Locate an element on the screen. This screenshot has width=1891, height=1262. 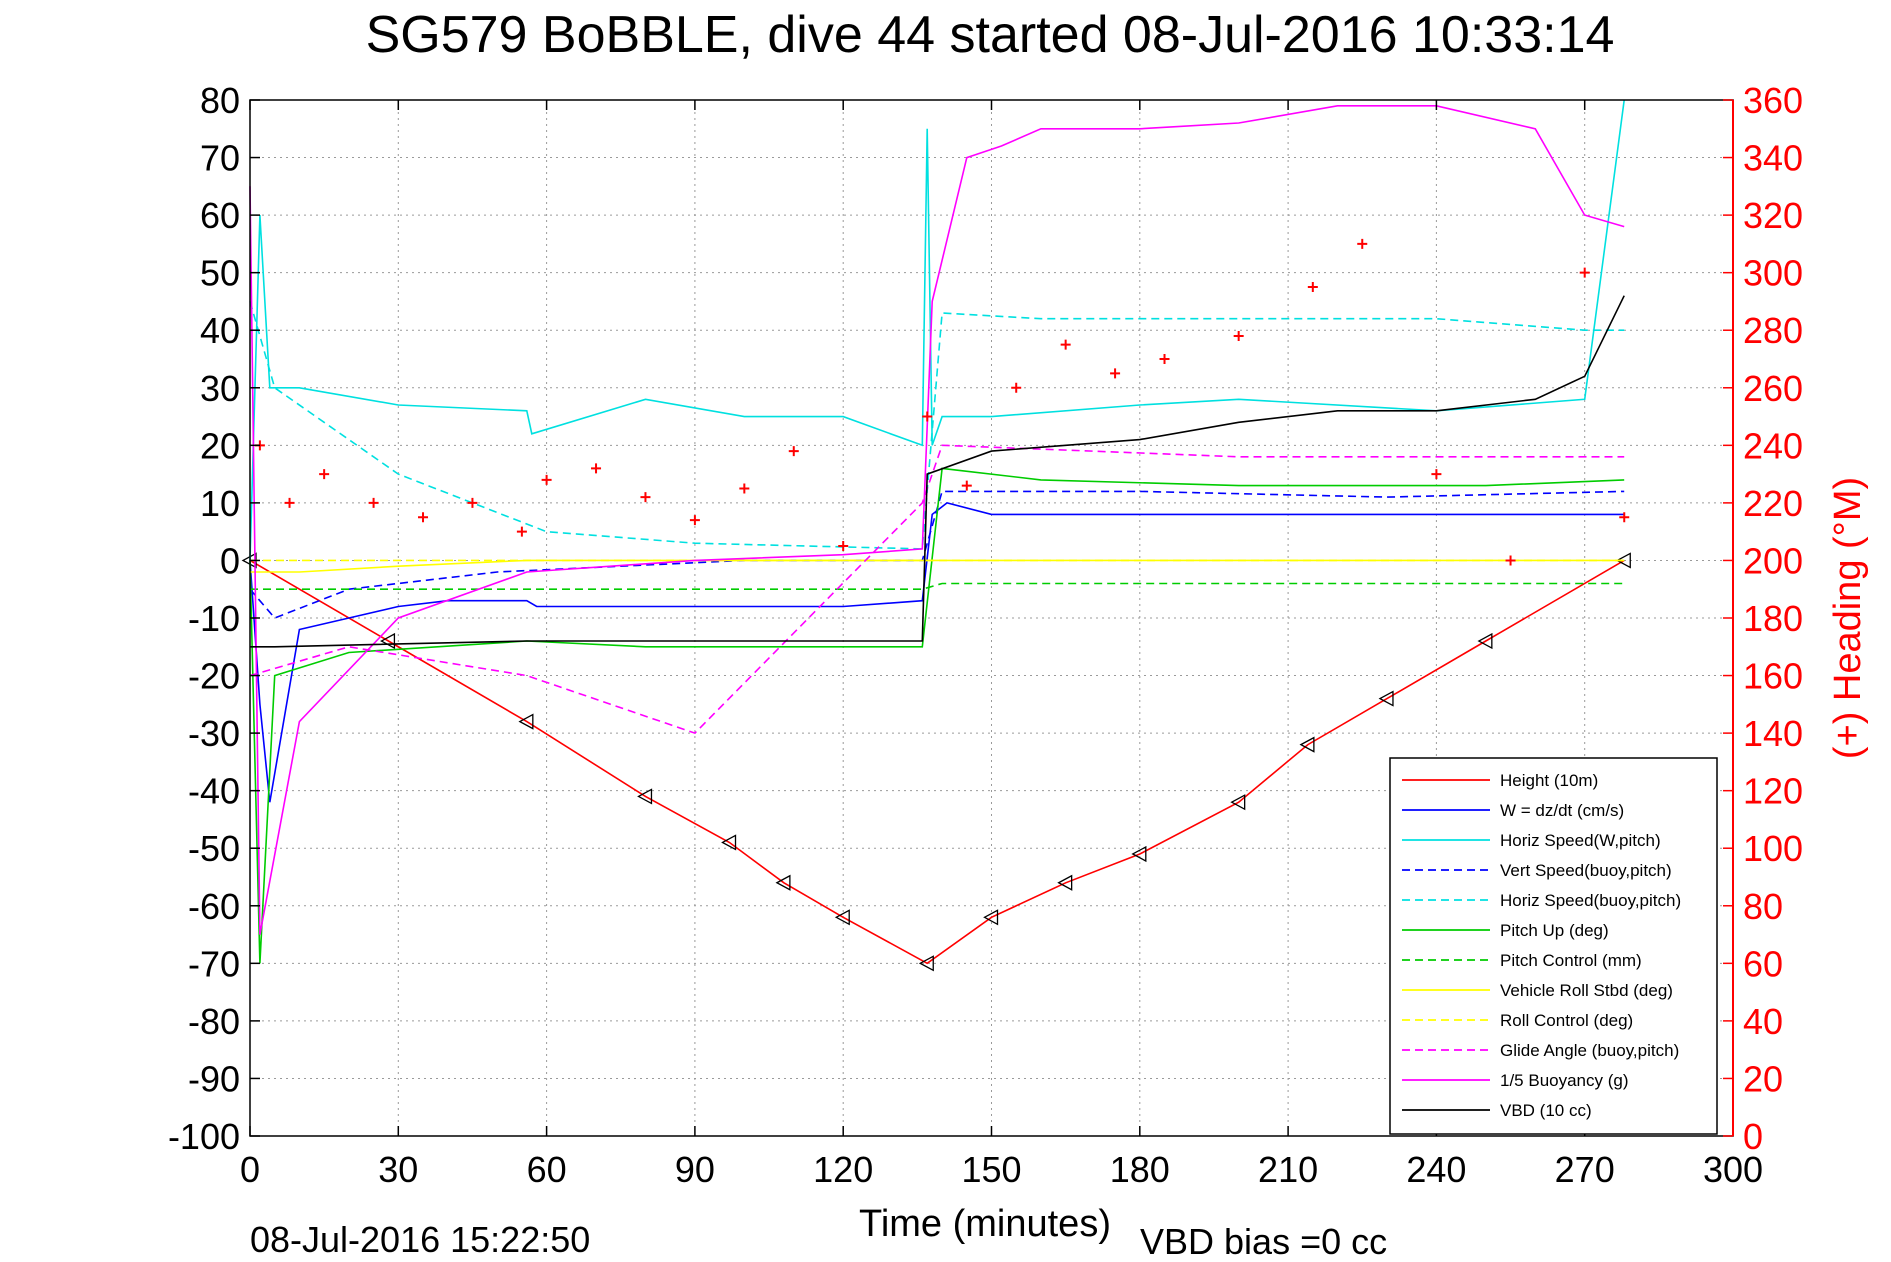
legend-label: Horiz Speed(buoy,pitch) is located at coordinates (1590, 900).